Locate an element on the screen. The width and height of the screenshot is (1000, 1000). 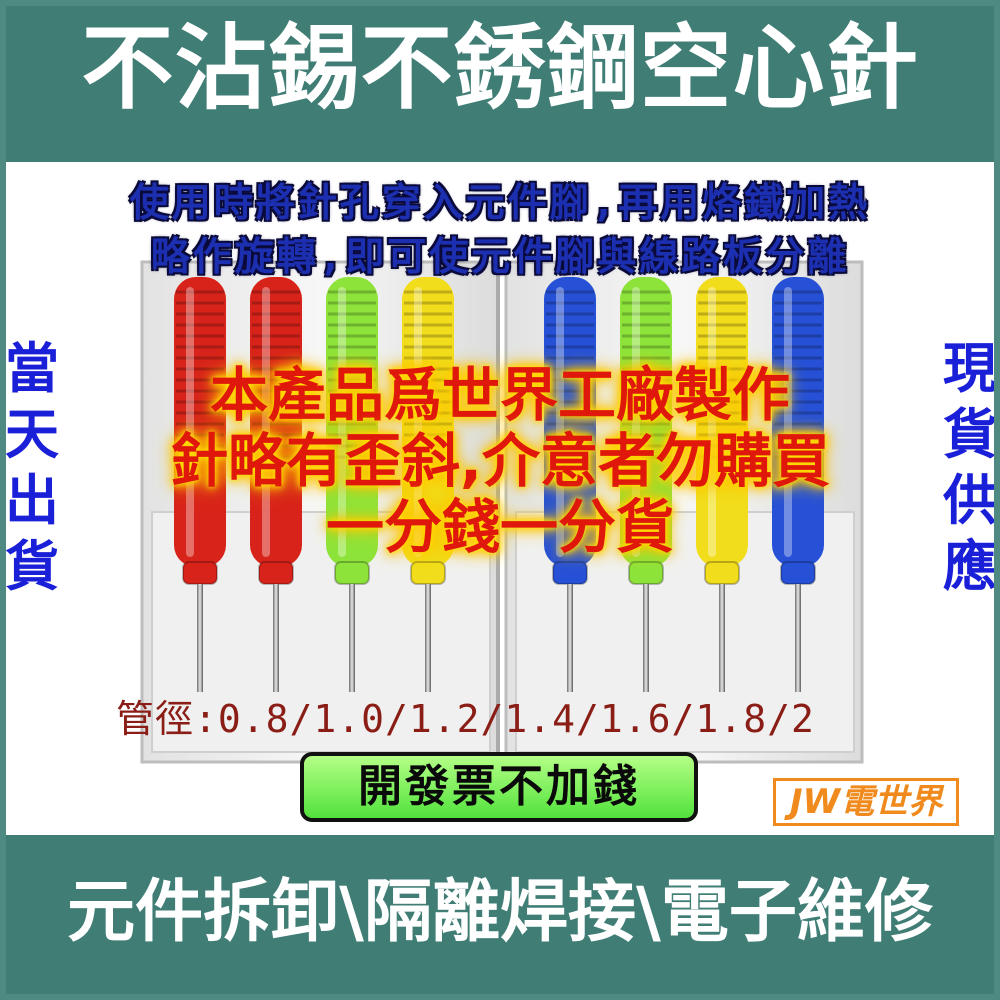
page-title: 不沾錫不銹鋼空心針 is located at coordinates (500, 68).